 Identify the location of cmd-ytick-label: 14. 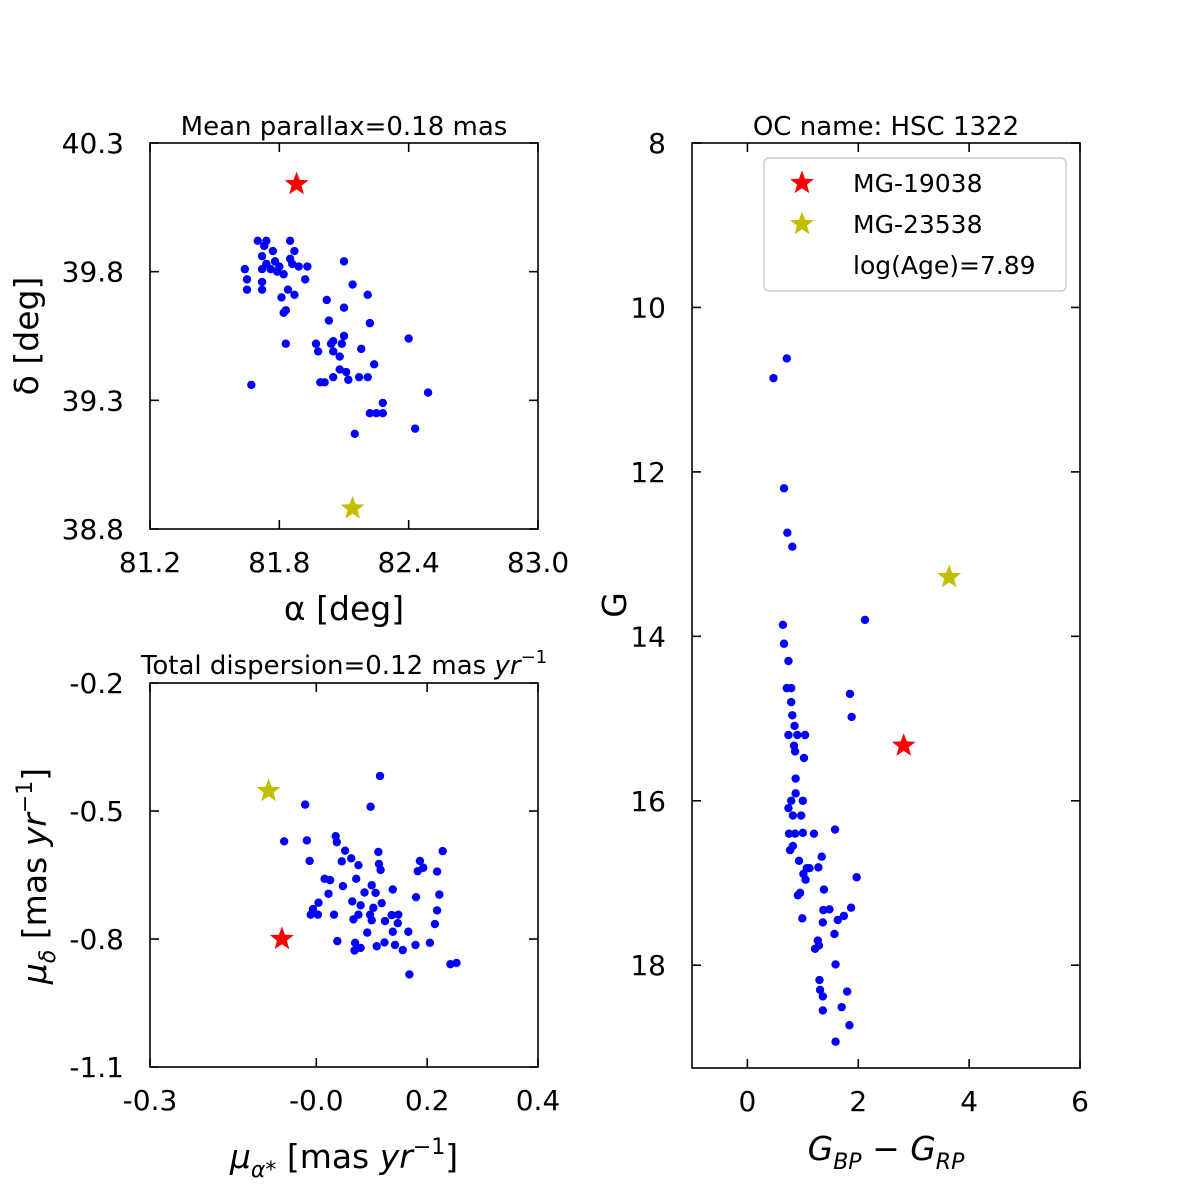
(648, 636).